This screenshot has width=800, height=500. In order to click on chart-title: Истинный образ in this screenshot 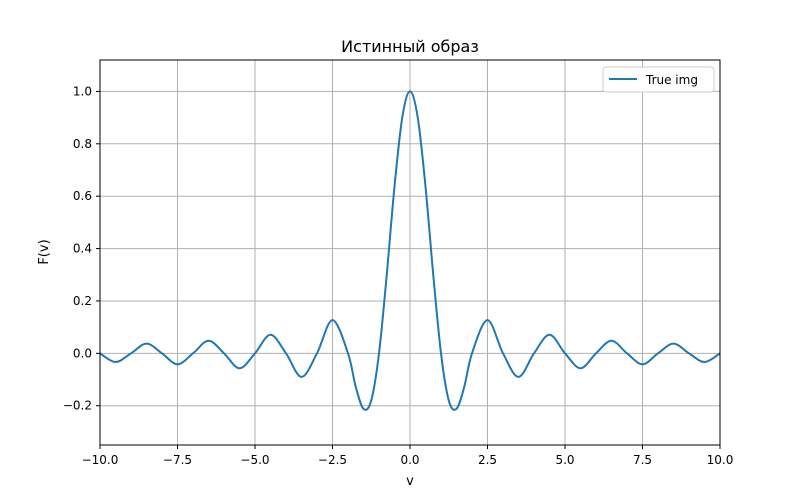, I will do `click(410, 46)`.